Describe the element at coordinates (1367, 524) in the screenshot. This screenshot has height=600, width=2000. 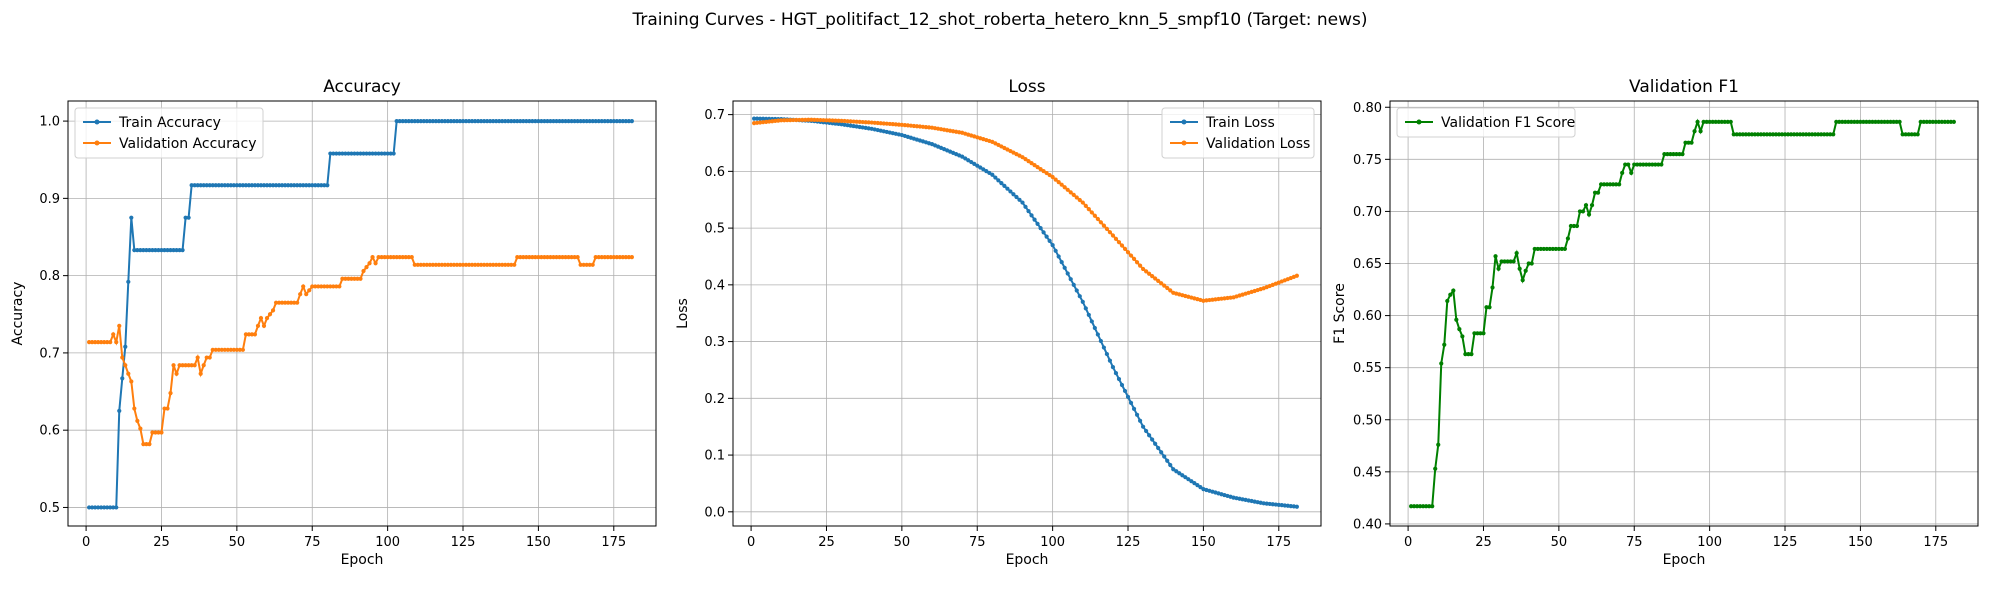
I see `chart-validation-f1-ytick-label: 0.40` at that location.